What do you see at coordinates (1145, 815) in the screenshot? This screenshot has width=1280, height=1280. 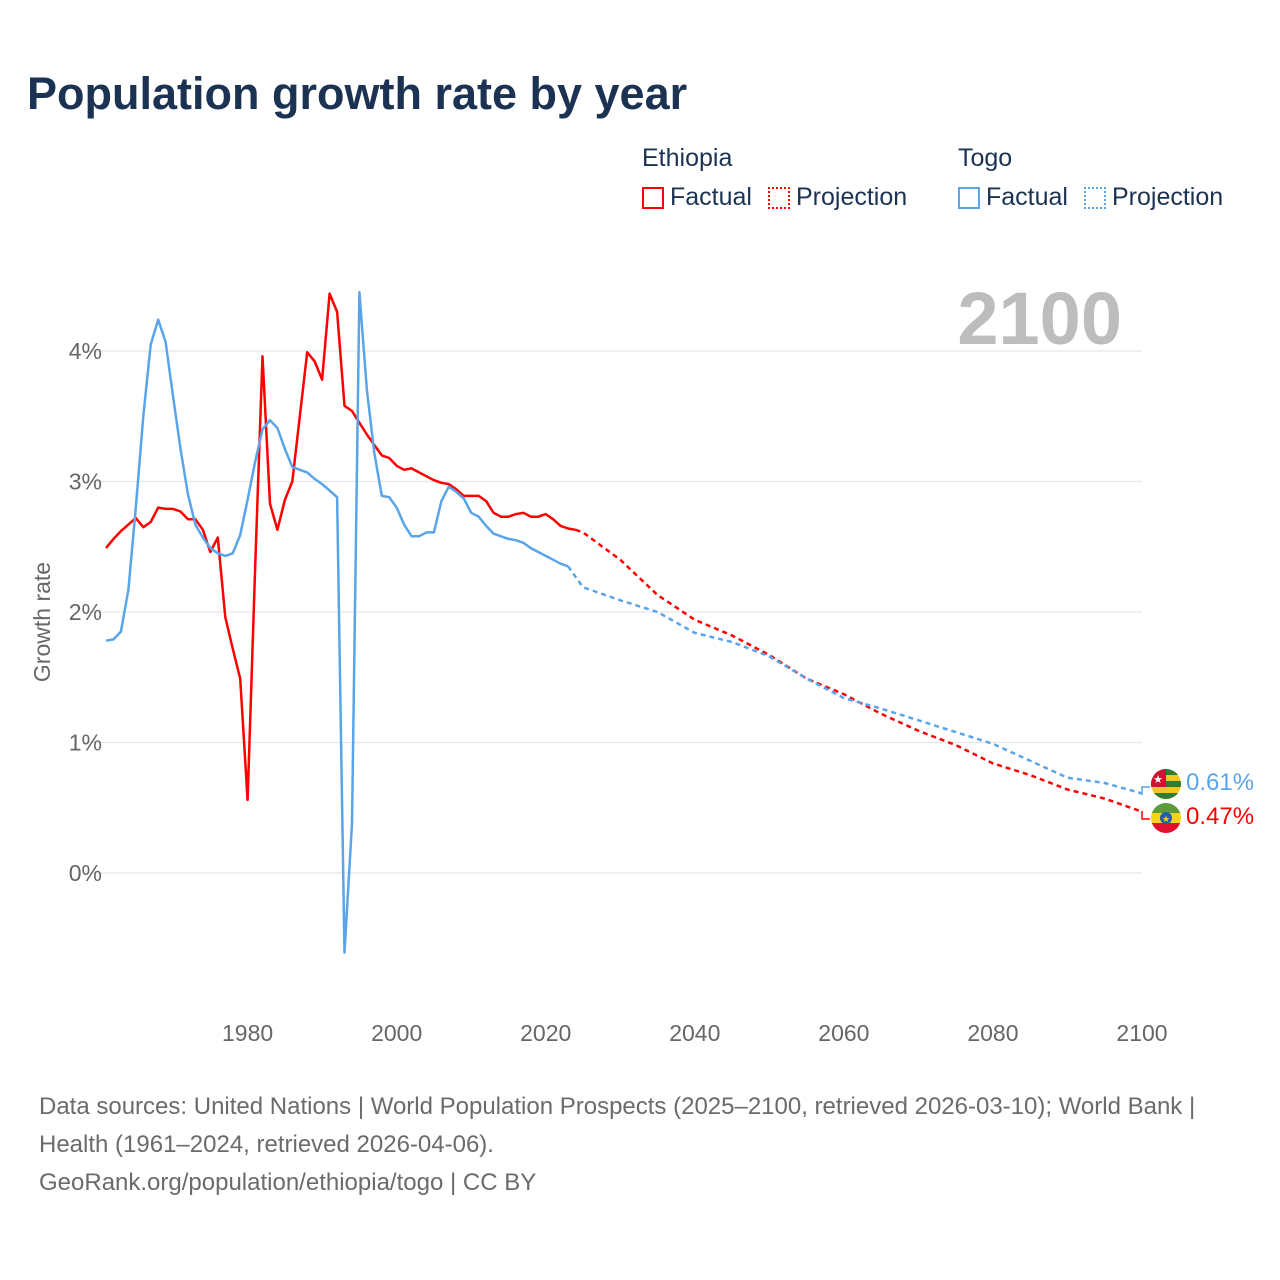 I see `ethiopia-connector` at bounding box center [1145, 815].